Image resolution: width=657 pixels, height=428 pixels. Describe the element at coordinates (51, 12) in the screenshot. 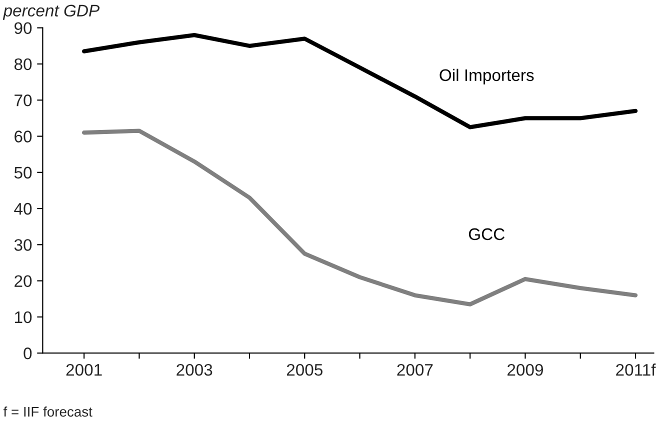

I see `y-axis-title: percent GDP` at that location.